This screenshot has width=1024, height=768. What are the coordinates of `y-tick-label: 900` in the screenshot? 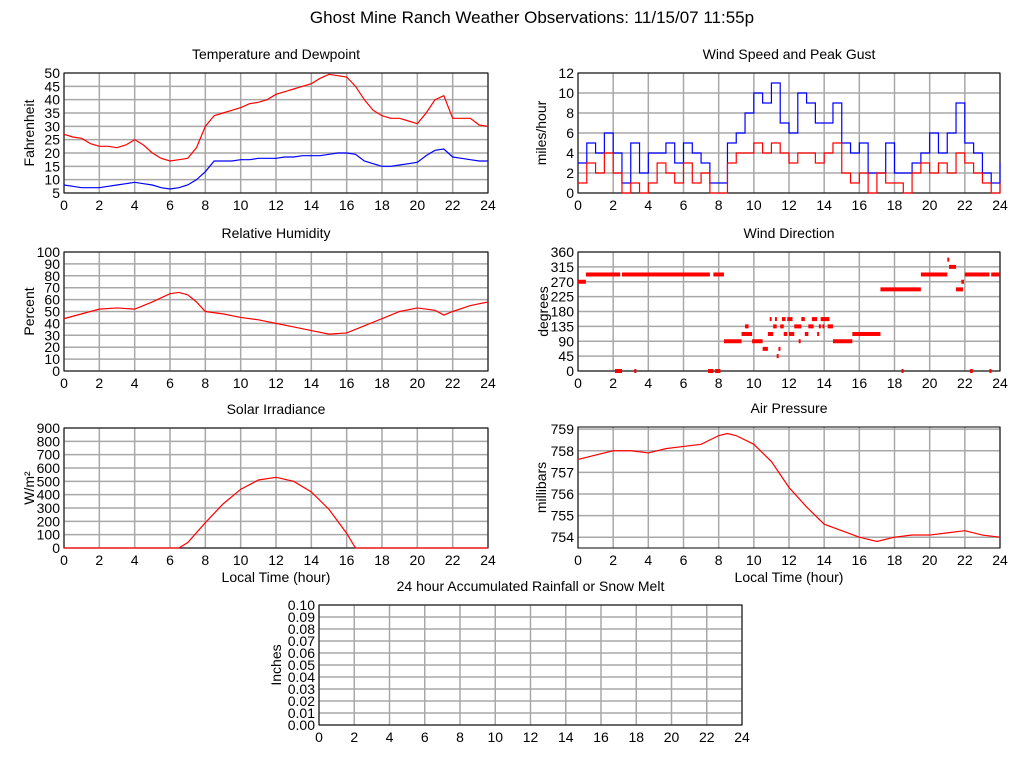 It's located at (49, 428).